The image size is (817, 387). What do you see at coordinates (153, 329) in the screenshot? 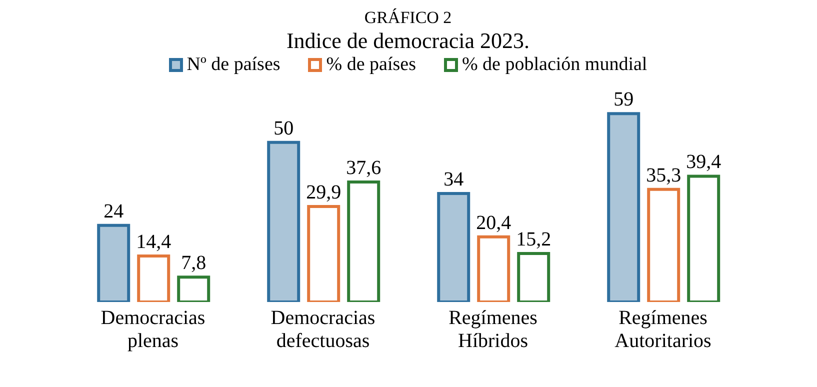
I see `x-tick-label: Democracias plenas` at bounding box center [153, 329].